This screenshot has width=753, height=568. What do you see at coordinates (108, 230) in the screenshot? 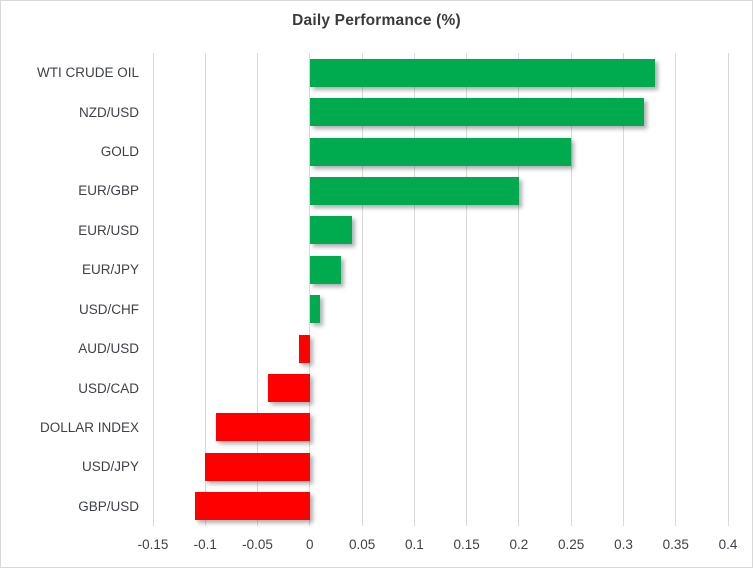
I see `category-label: EUR/USD` at bounding box center [108, 230].